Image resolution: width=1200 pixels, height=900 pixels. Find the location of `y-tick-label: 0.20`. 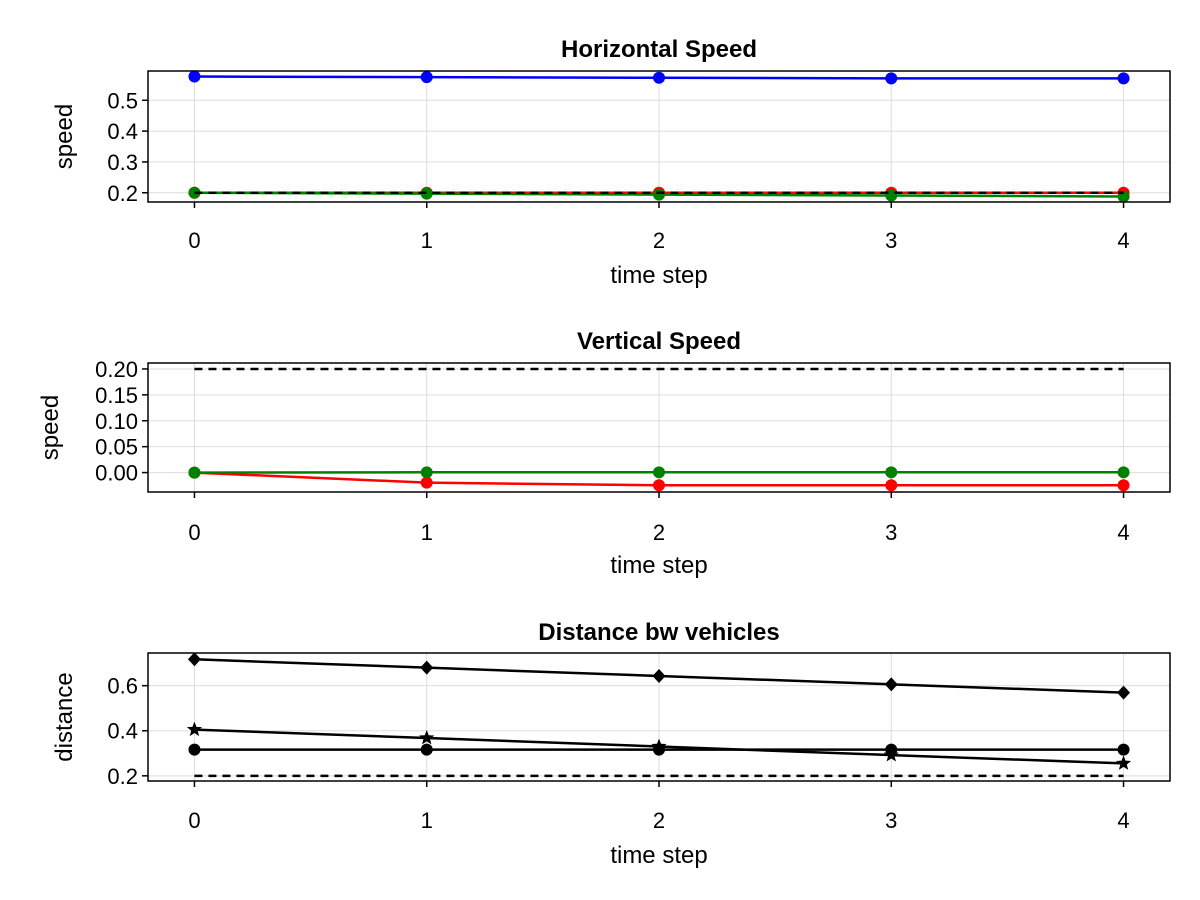

y-tick-label: 0.20 is located at coordinates (116, 369).